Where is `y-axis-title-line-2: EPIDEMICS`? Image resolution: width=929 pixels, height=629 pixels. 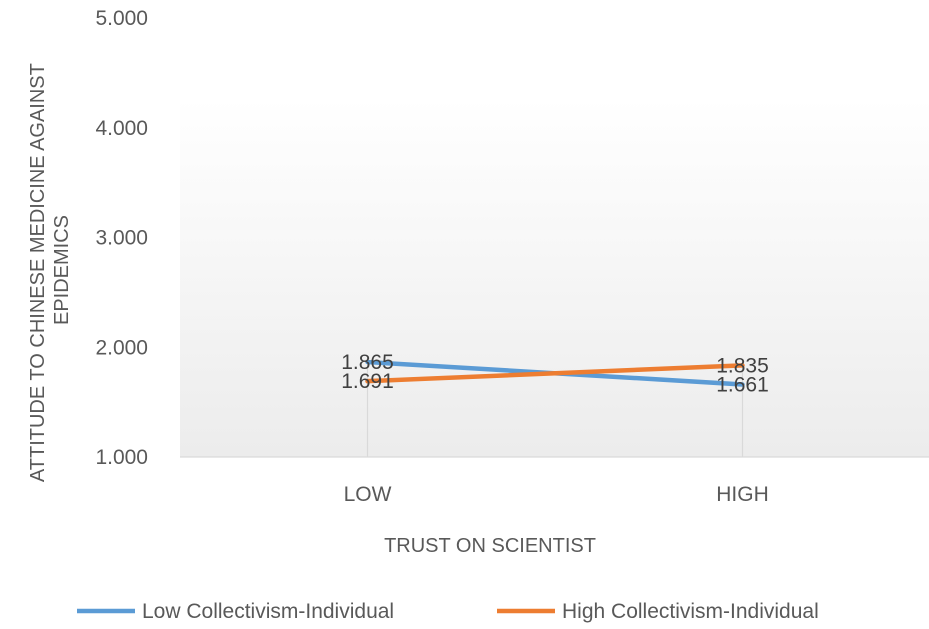 y-axis-title-line-2: EPIDEMICS is located at coordinates (62, 270).